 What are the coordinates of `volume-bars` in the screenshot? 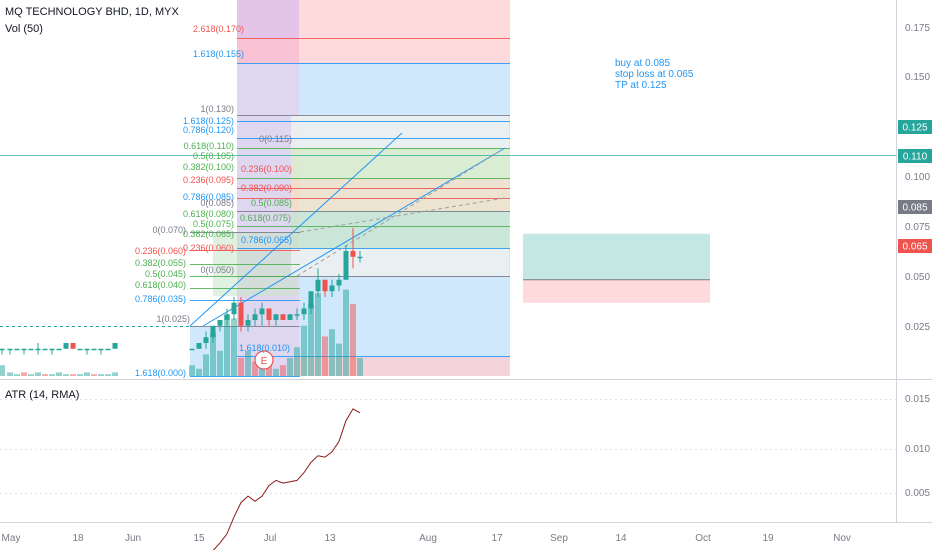 It's located at (181, 332).